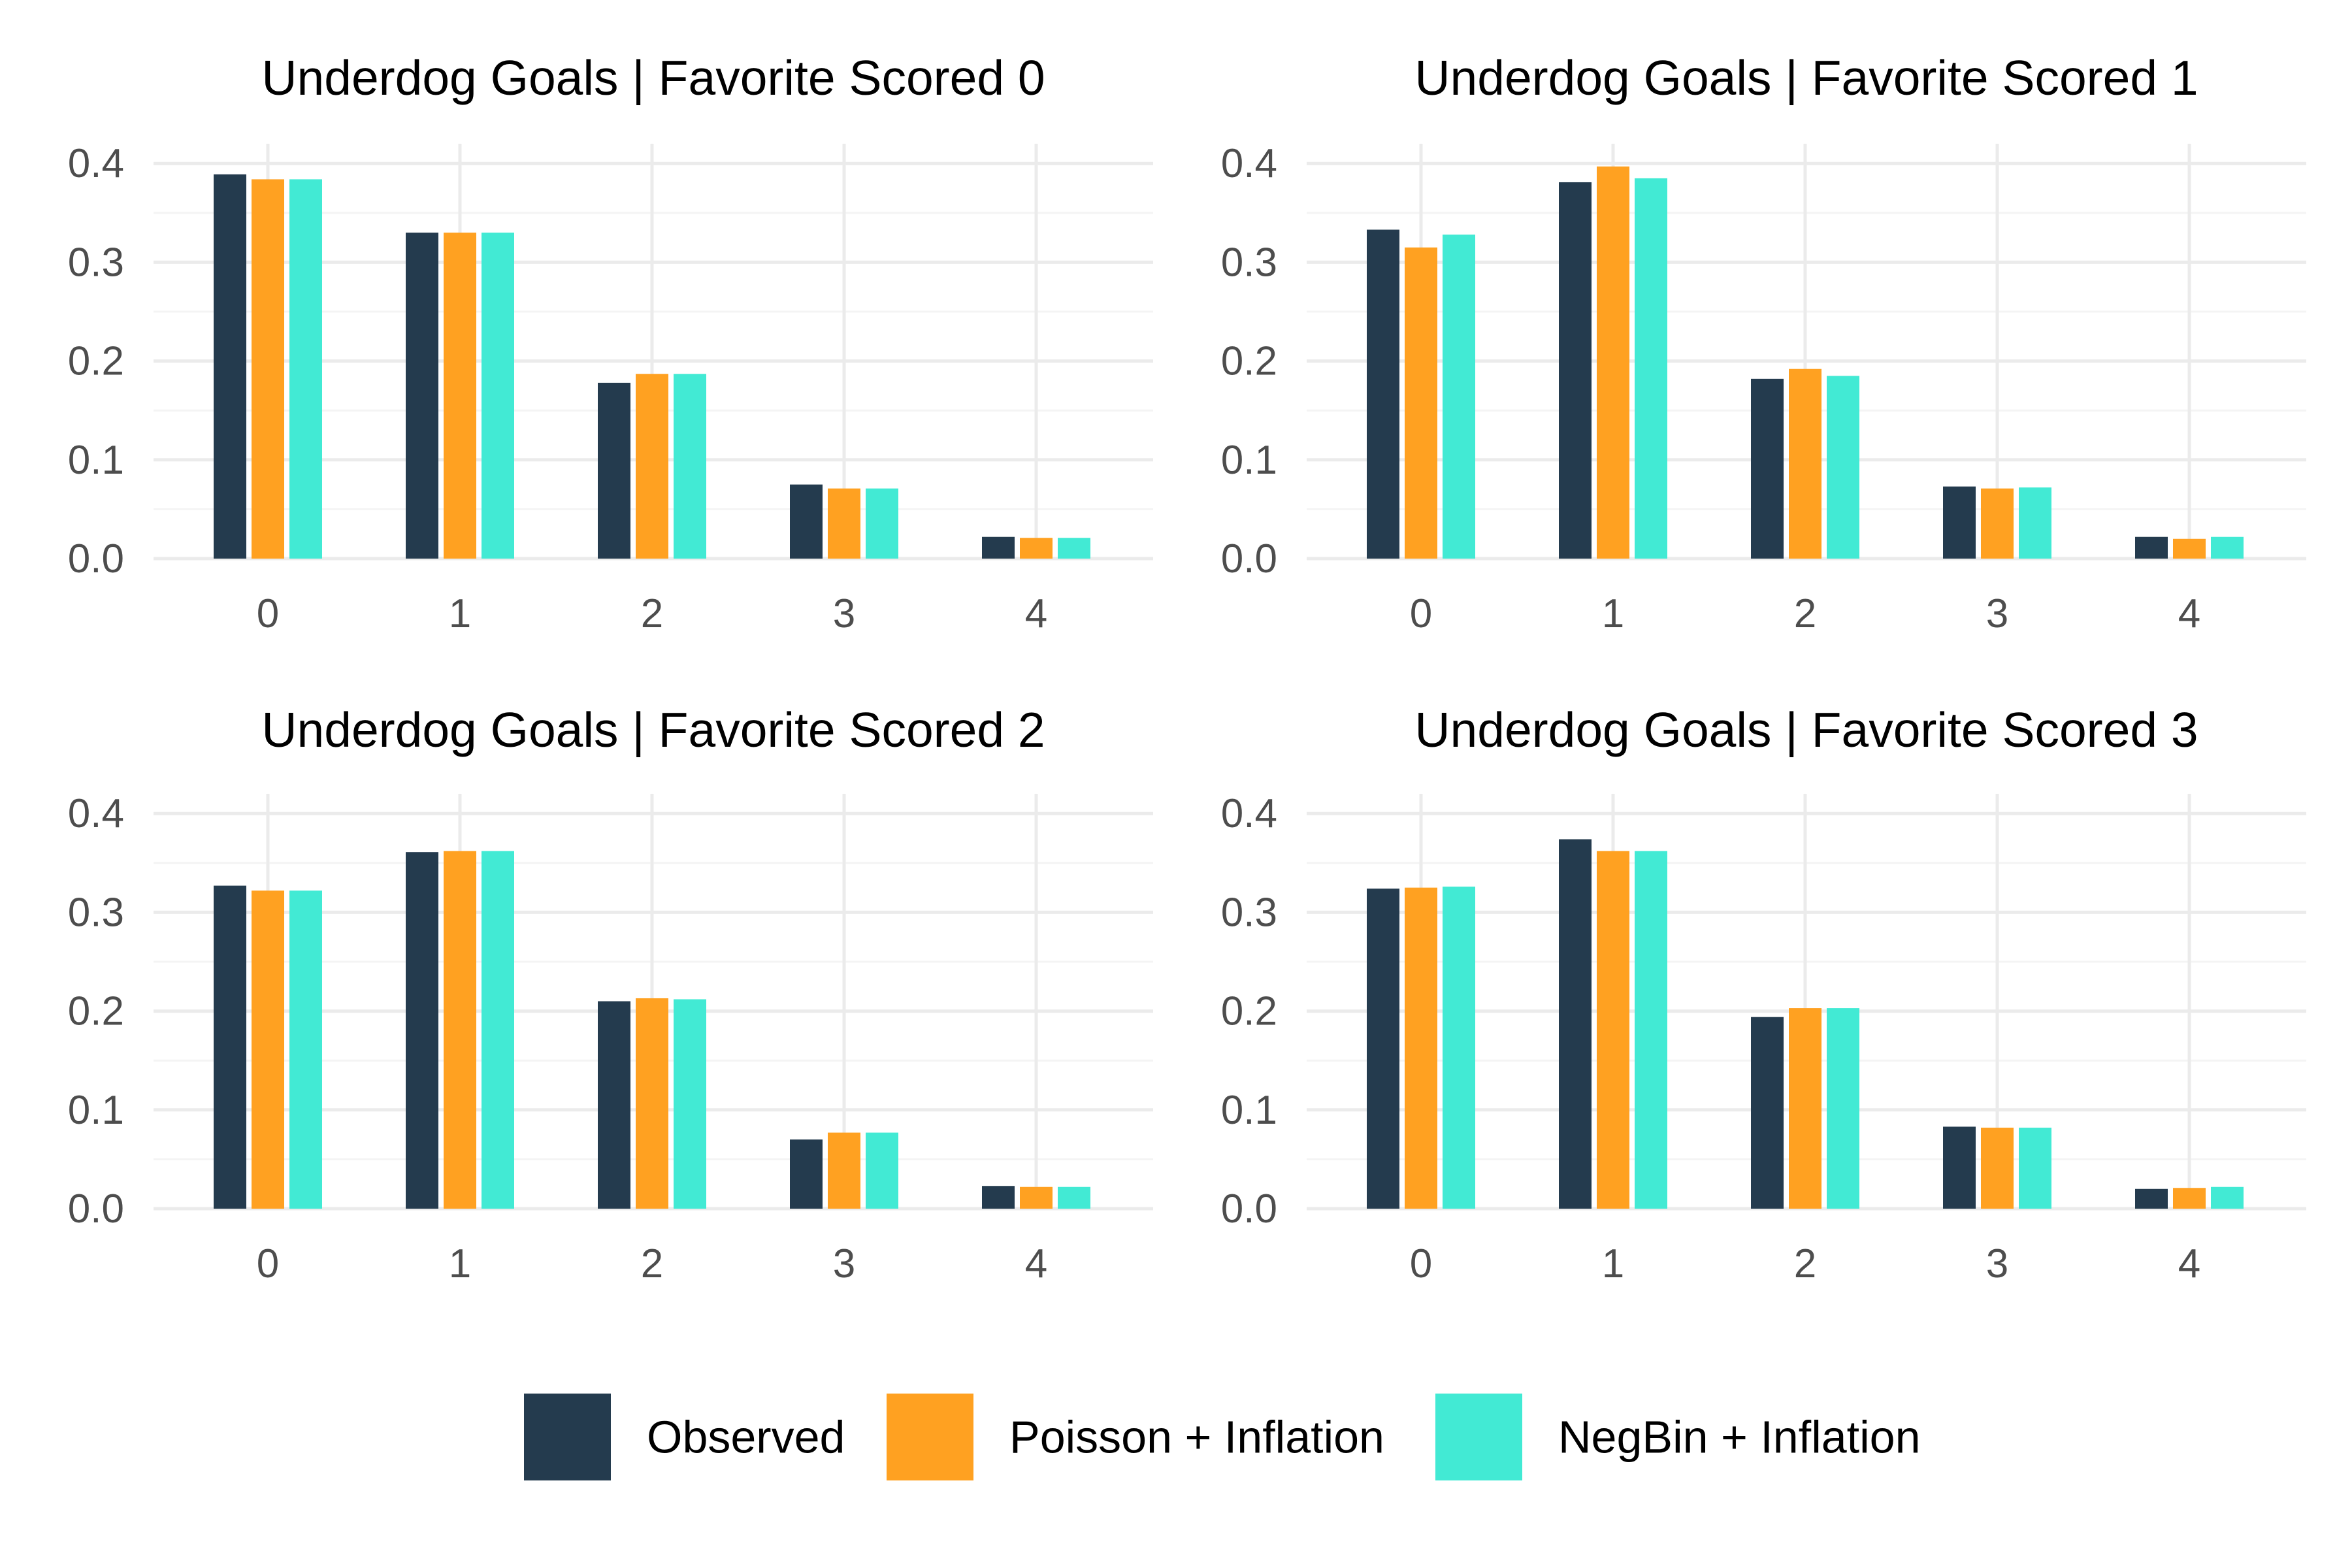  I want to click on panel-title: Underdog Goals | Favorite Scored 2, so click(653, 729).